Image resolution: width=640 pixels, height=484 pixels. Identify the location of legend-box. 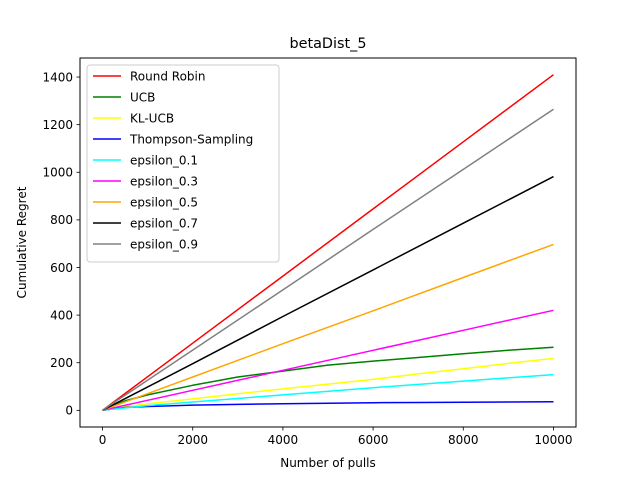
(183, 163).